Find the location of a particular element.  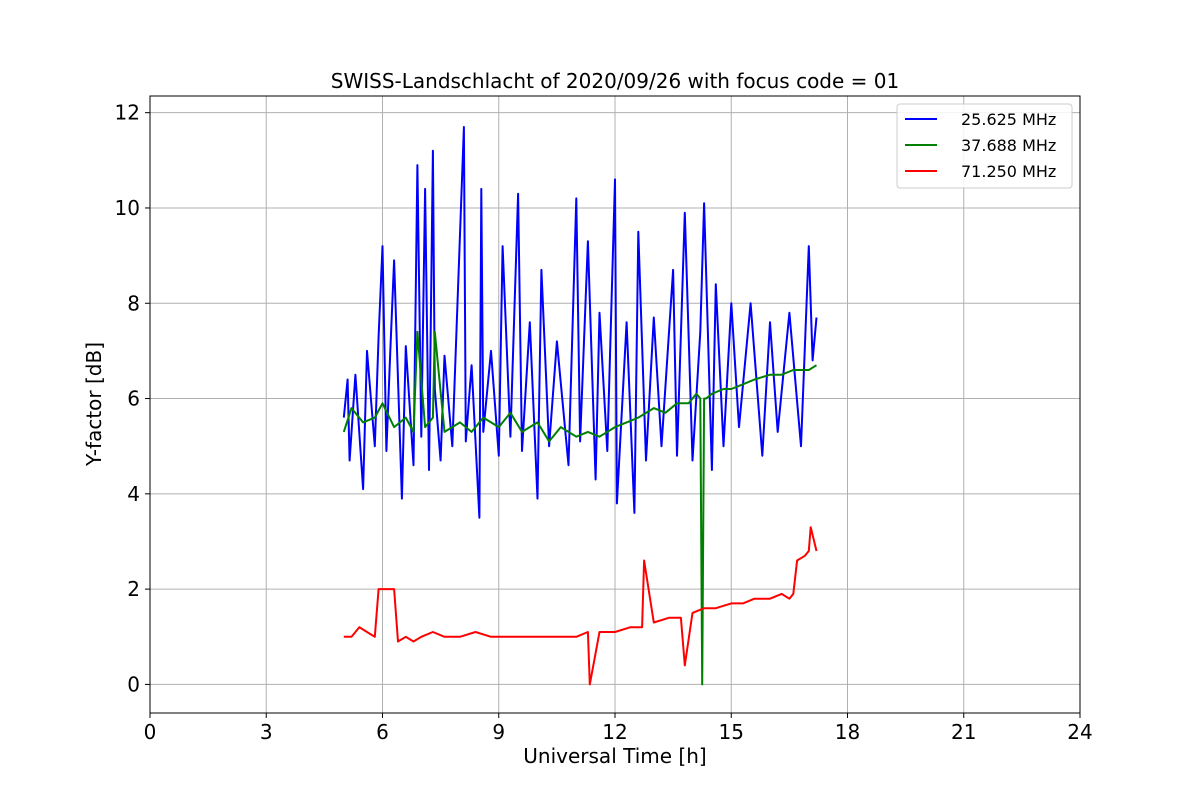

y-tick-label: 8 is located at coordinates (133, 303).